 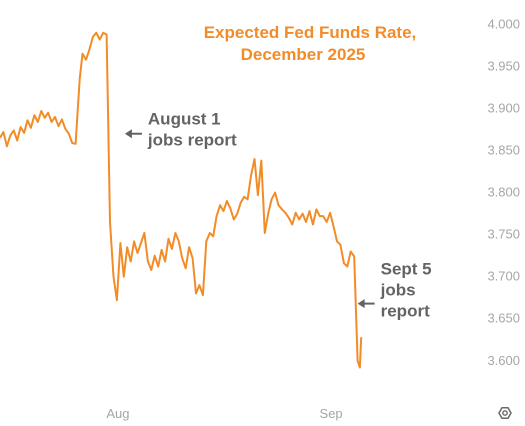 What do you see at coordinates (331, 413) in the screenshot?
I see `x-tick-label: Sep` at bounding box center [331, 413].